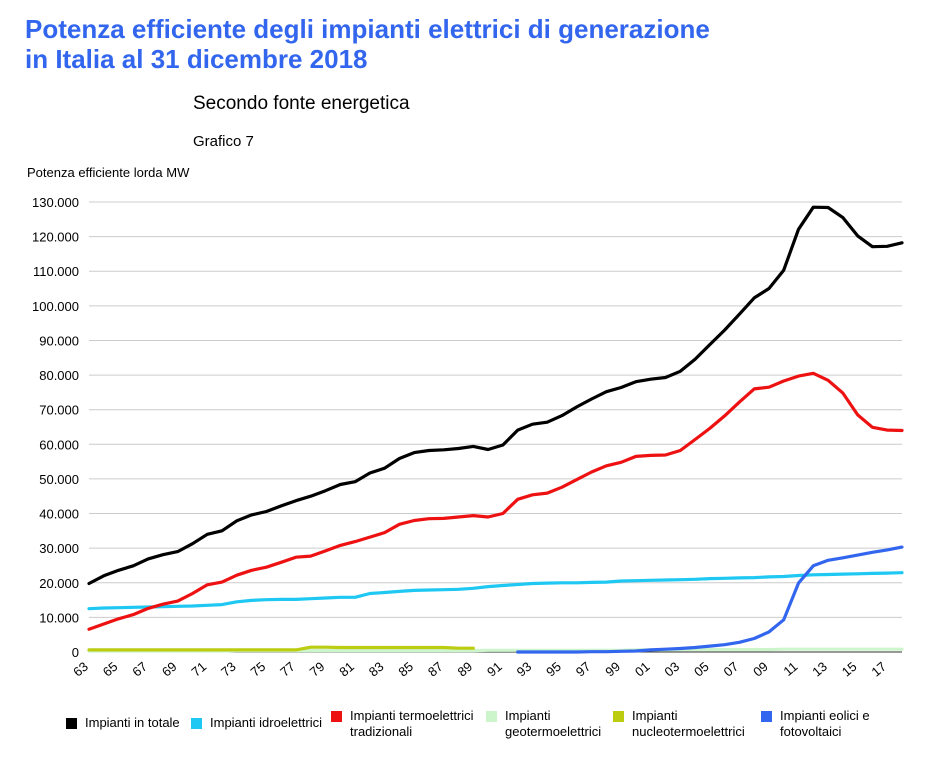 This screenshot has width=930, height=757. Describe the element at coordinates (642, 669) in the screenshot. I see `x-tick-label: 01` at that location.